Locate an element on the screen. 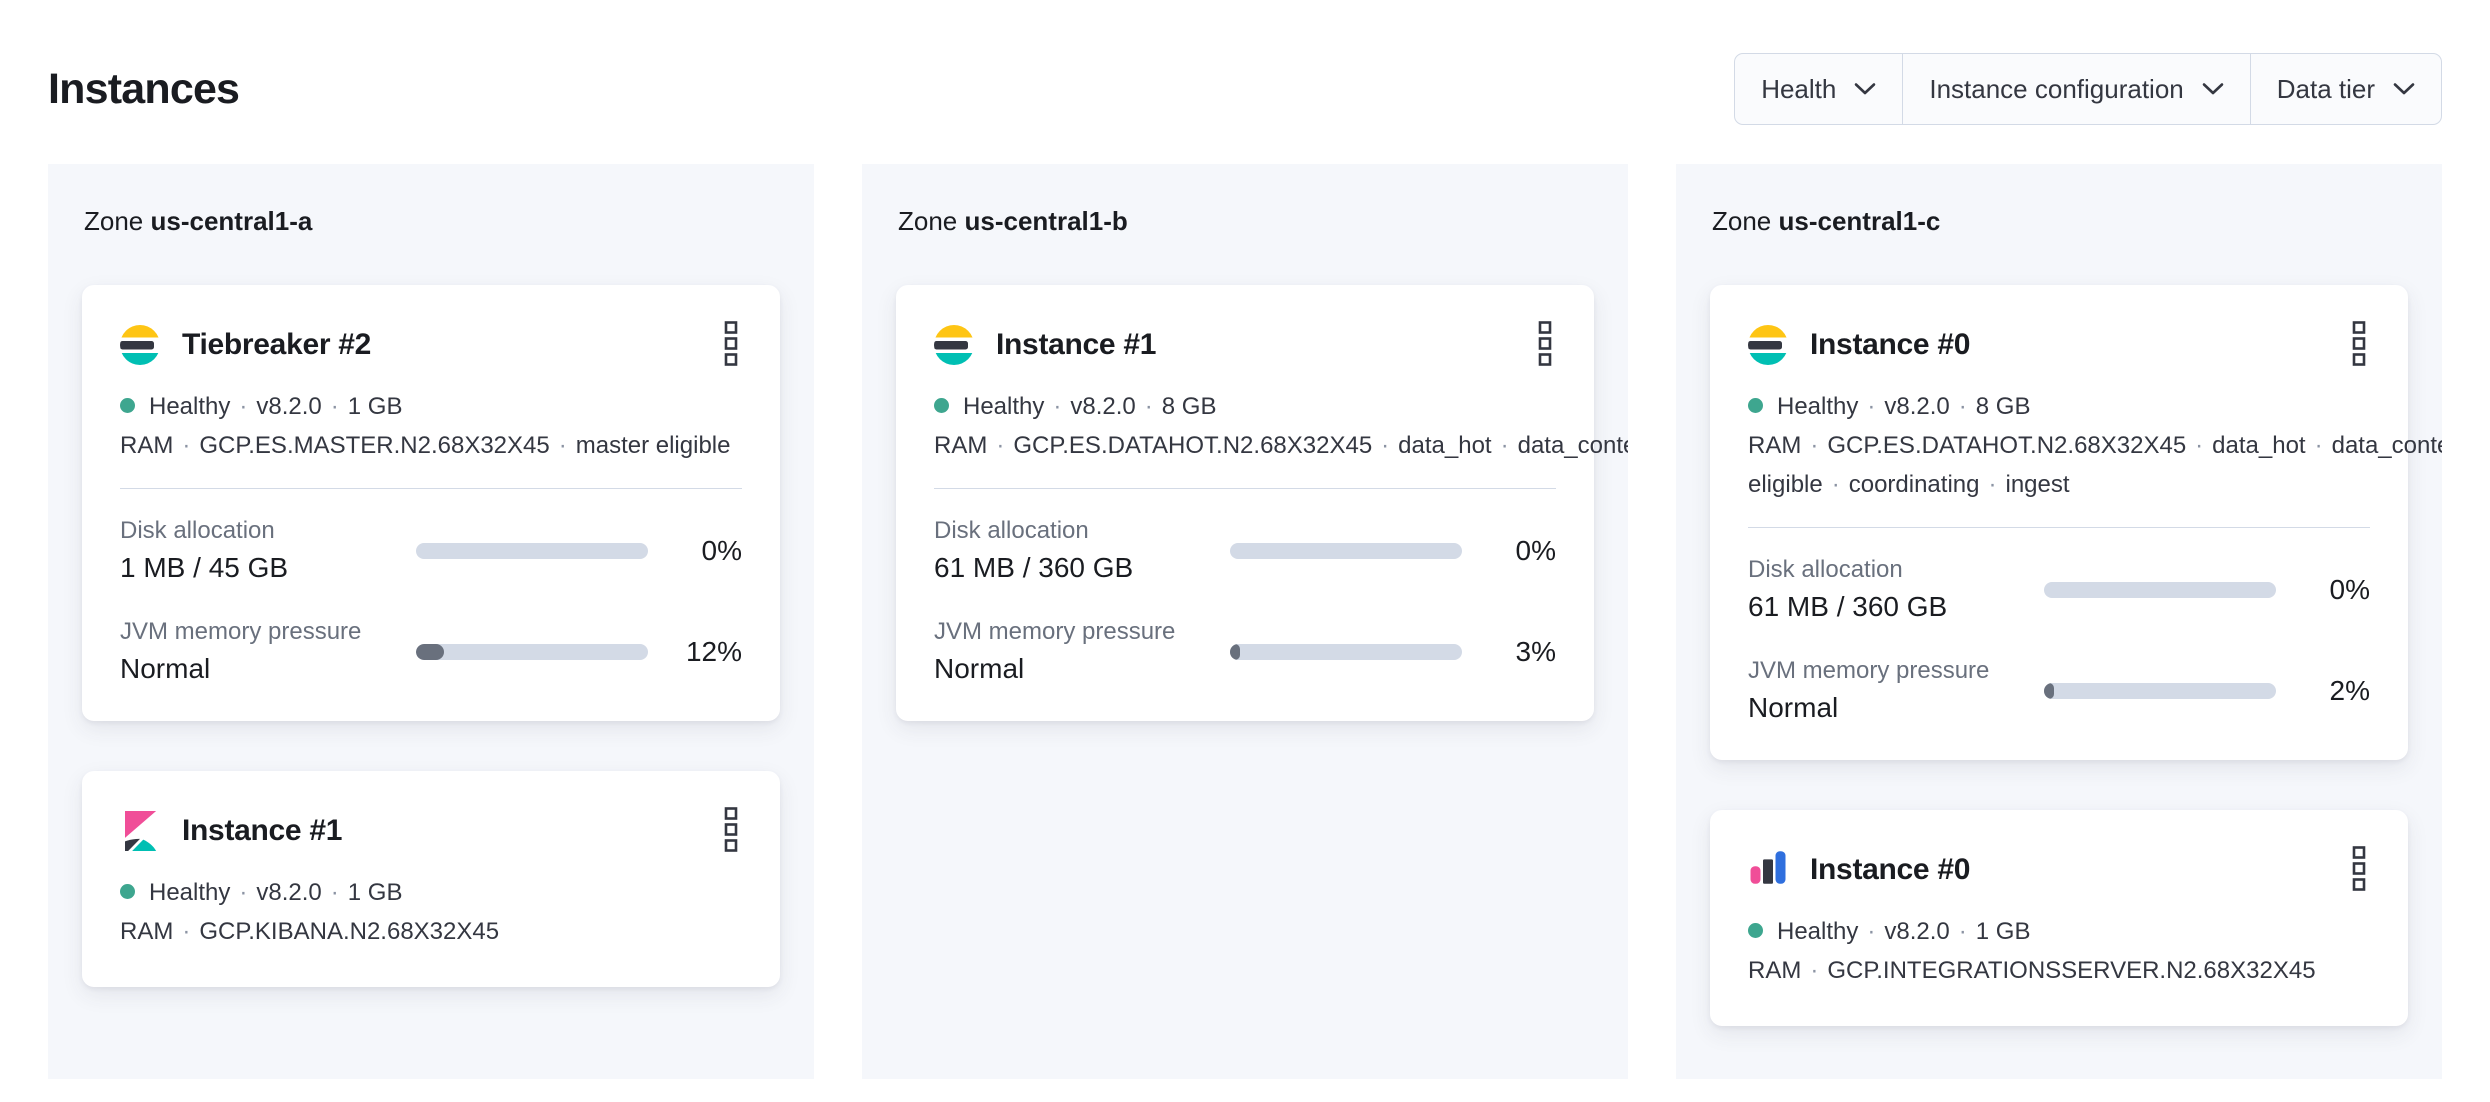 The height and width of the screenshot is (1102, 2490). status-segment: ingest is located at coordinates (2037, 484).